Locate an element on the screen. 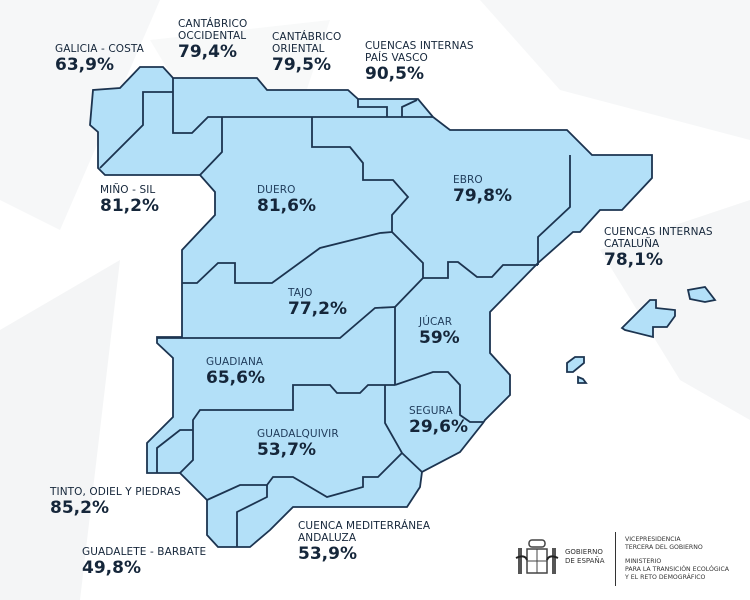  logo-divider is located at coordinates (615, 559).